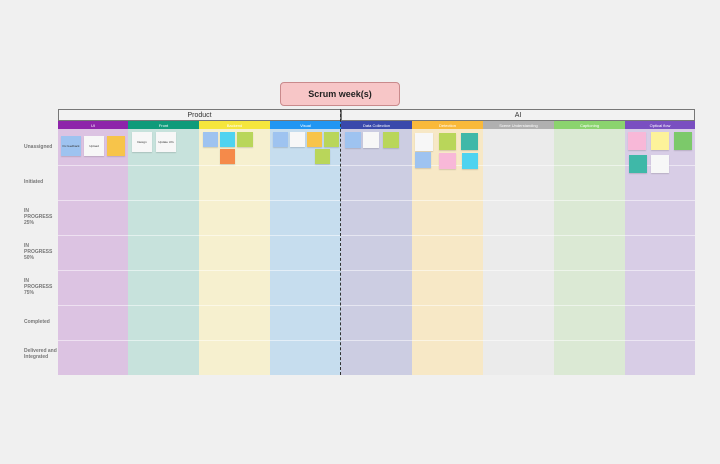  Describe the element at coordinates (199, 115) in the screenshot. I see `group-product: Product` at that location.